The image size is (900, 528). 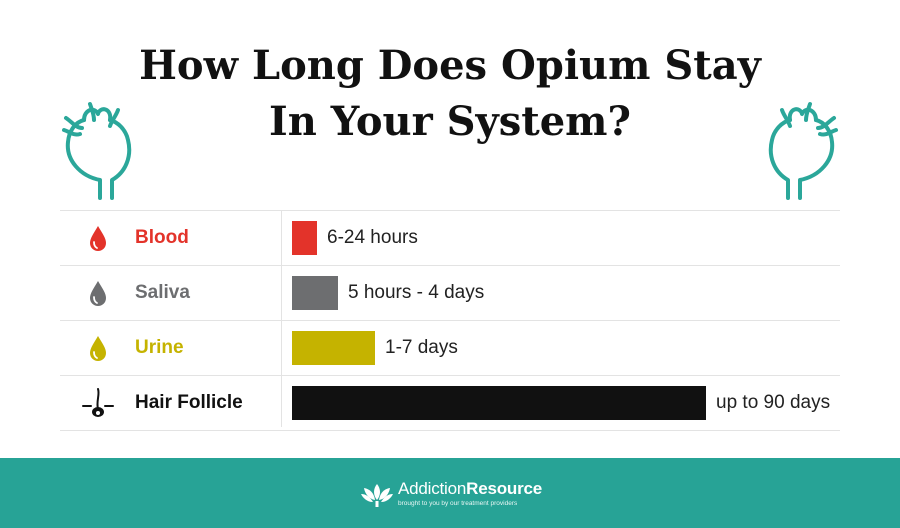 What do you see at coordinates (372, 237) in the screenshot?
I see `bar-value-label: 6-24 hours` at bounding box center [372, 237].